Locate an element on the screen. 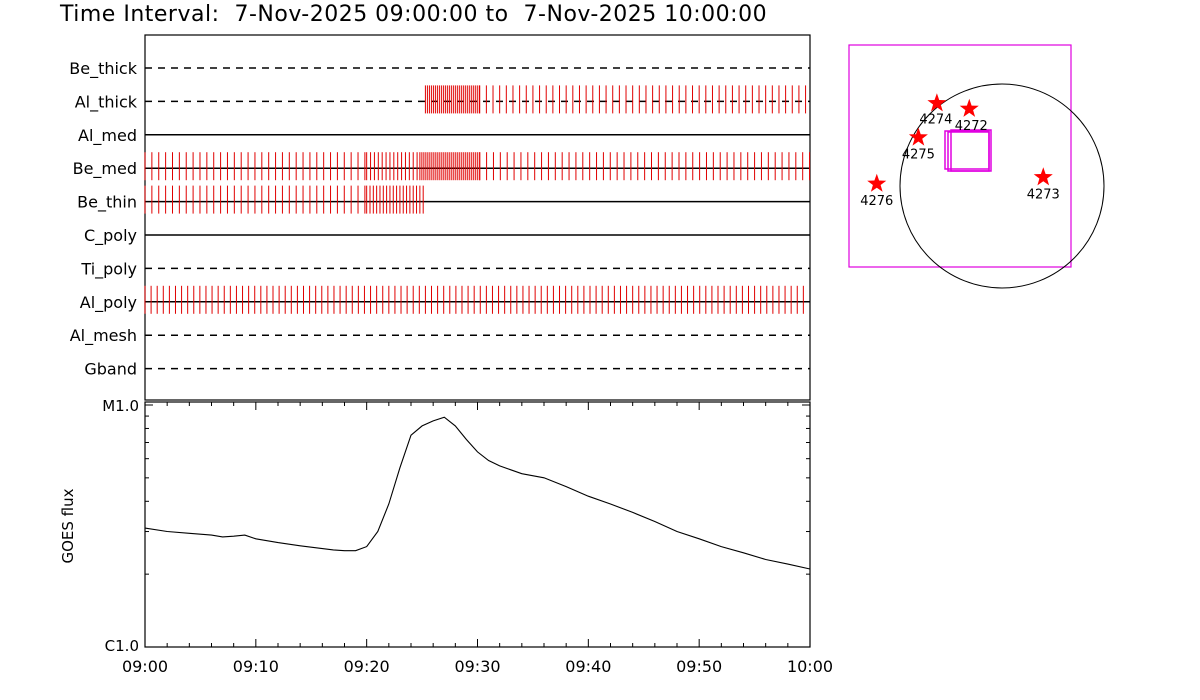 This screenshot has height=700, width=1200. channel-label-gband: Gband is located at coordinates (110, 369).